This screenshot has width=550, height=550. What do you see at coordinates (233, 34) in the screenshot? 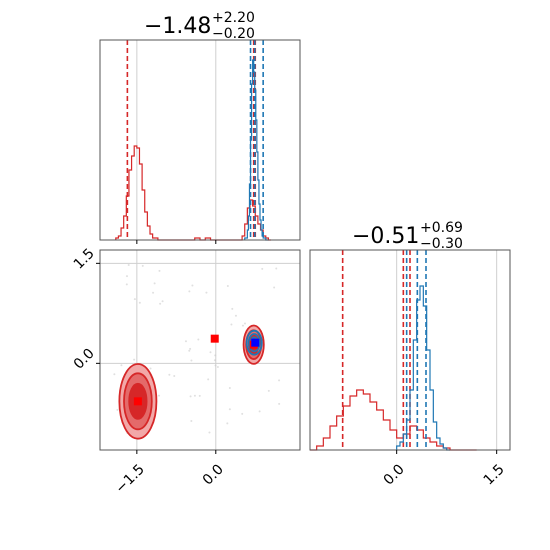
I see `title-param1-sub: −0.20` at bounding box center [233, 34].